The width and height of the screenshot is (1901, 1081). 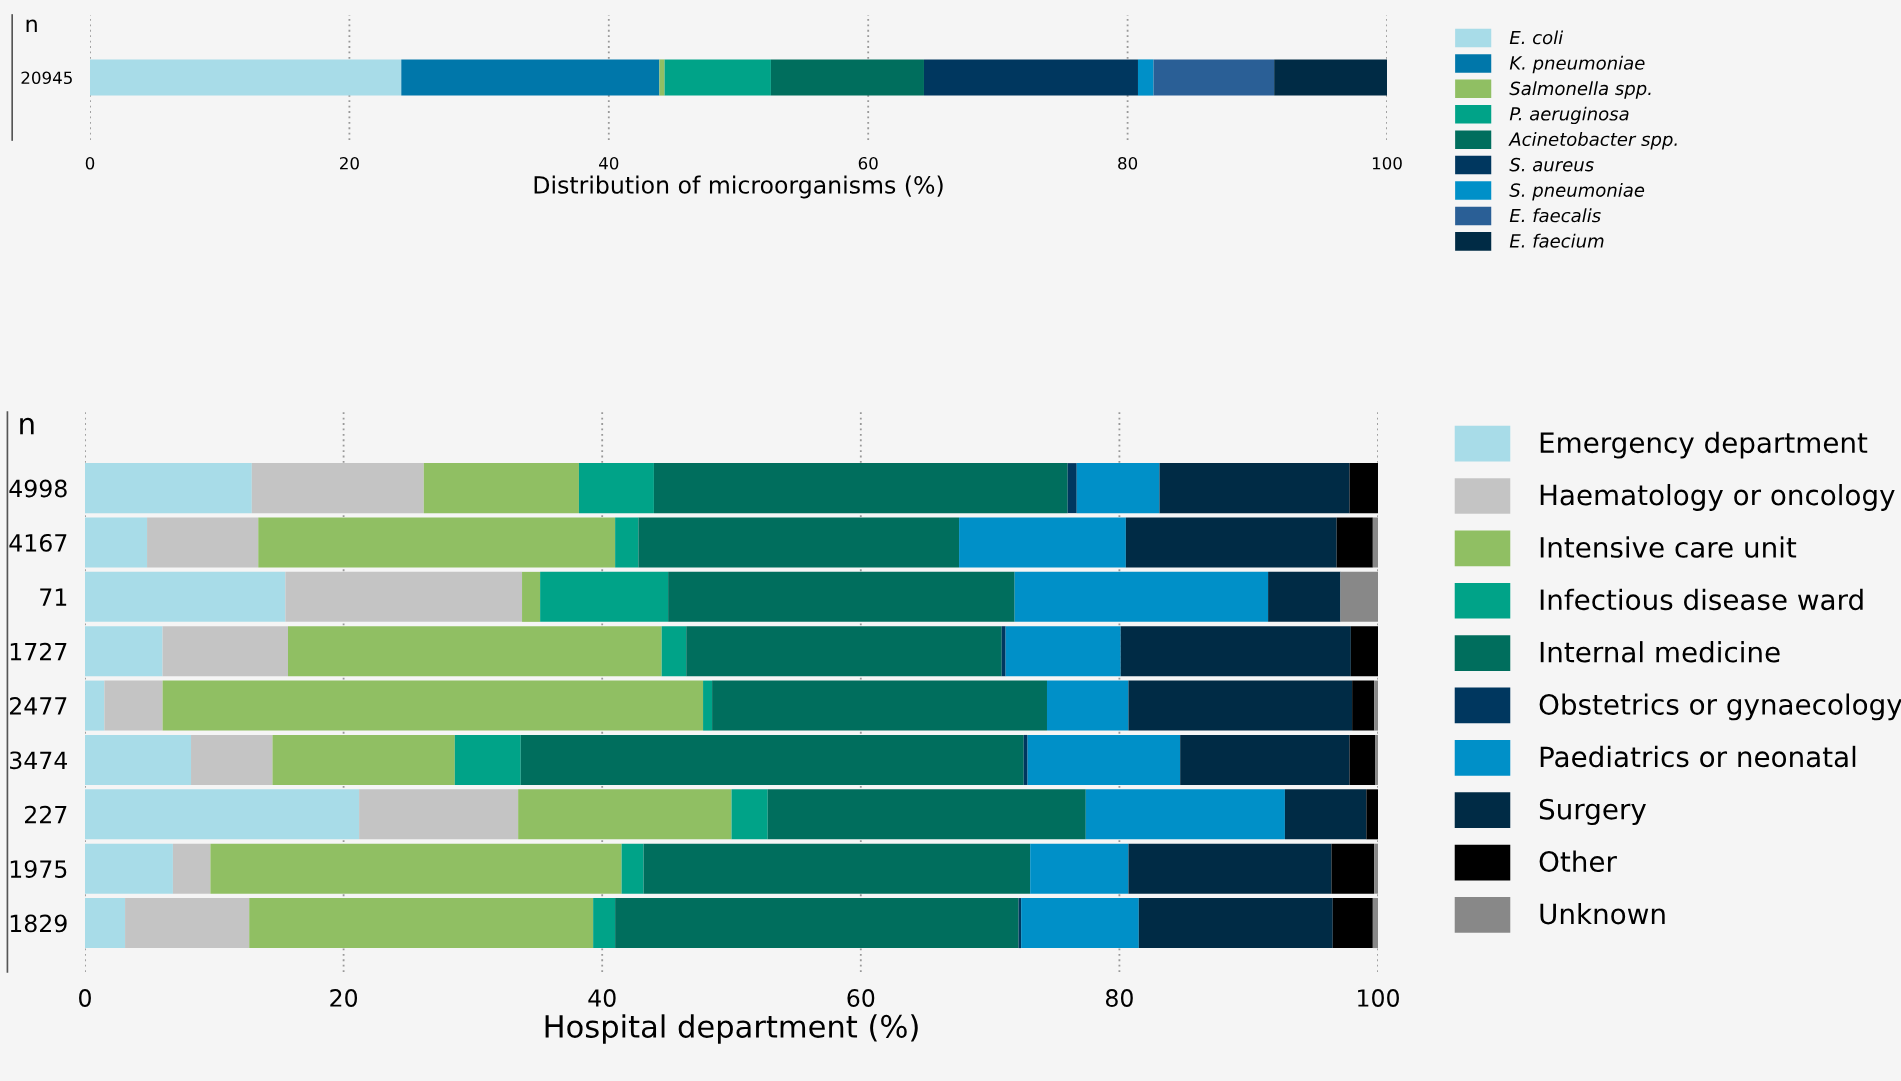 I want to click on y-axis-title: n, so click(x=27, y=426).